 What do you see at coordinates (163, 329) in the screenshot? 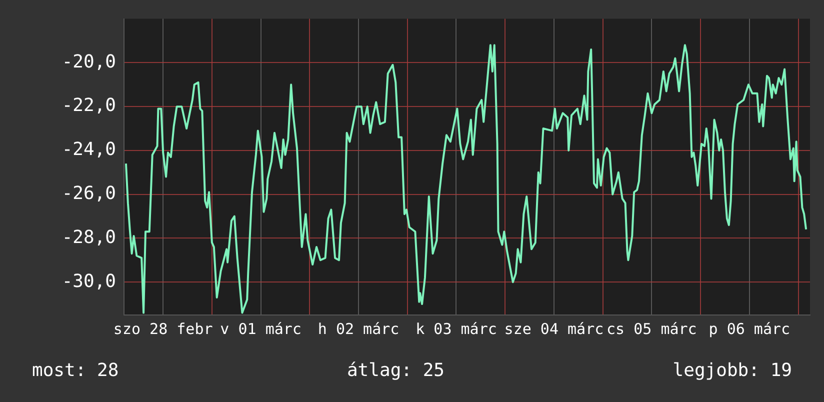
I see `x-tick-label: szo 28 febr` at bounding box center [163, 329].